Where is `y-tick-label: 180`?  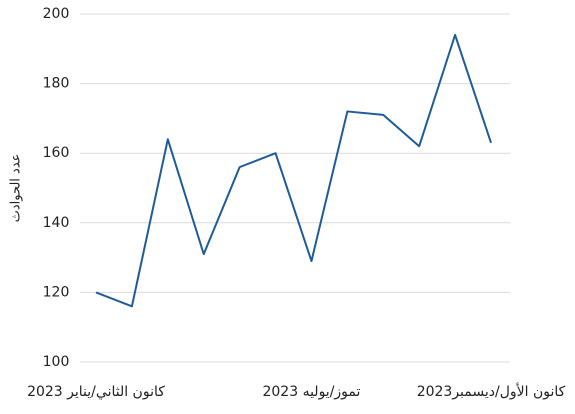
y-tick-label: 180 is located at coordinates (56, 84).